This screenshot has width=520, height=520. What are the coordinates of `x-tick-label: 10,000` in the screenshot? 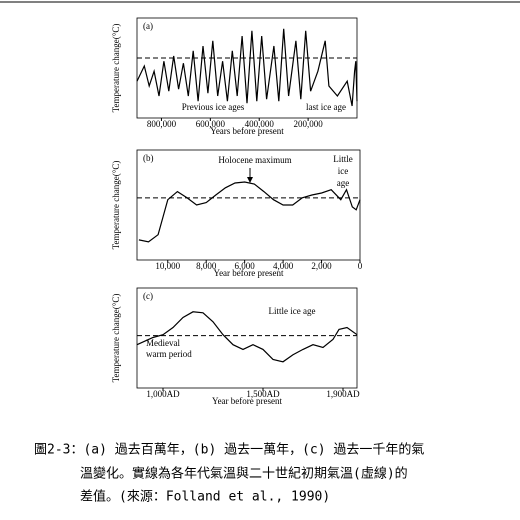 It's located at (167, 266).